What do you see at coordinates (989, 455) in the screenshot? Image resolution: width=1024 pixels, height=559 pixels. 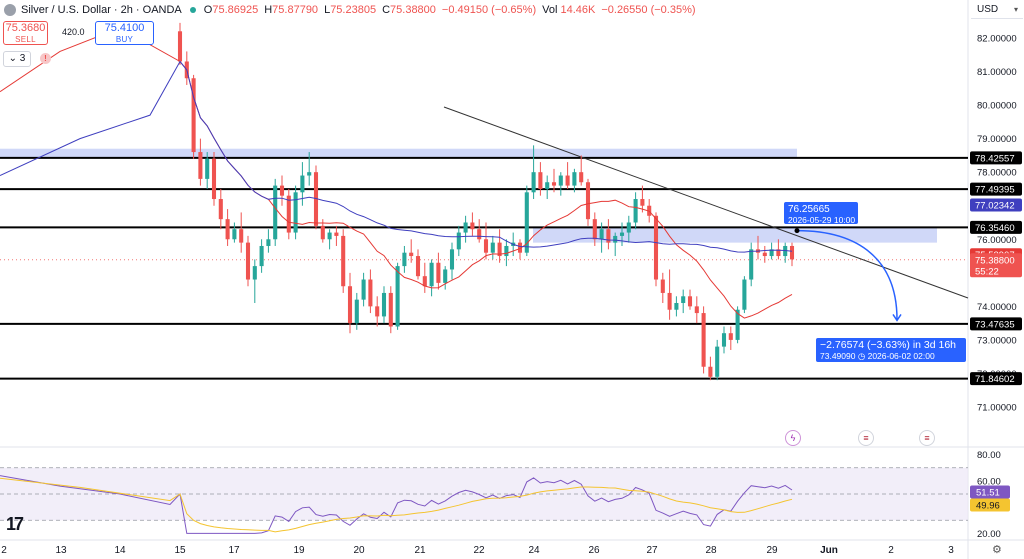 I see `rsi-tick-label: 80.00` at bounding box center [989, 455].